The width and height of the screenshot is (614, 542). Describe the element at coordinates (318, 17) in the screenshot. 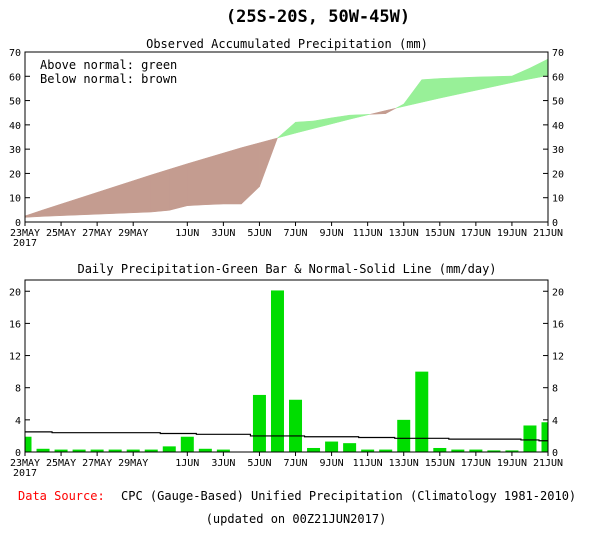

I see `region-title: (25S-20S, 50W-45W)` at that location.